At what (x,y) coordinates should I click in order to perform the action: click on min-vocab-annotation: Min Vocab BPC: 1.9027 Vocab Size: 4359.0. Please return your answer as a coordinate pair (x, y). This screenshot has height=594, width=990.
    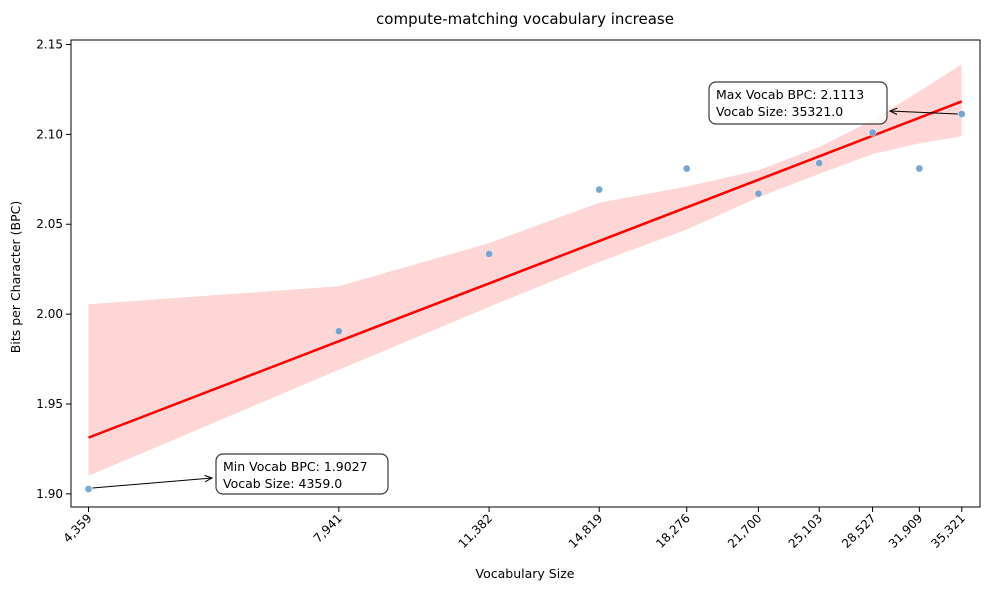
    Looking at the image, I should click on (240, 474).